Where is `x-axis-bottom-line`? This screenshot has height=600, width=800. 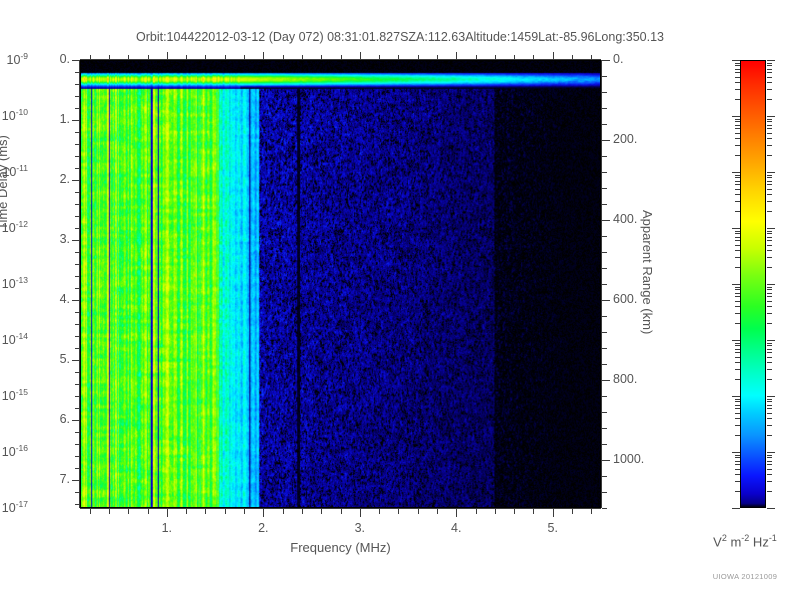
x-axis-bottom-line is located at coordinates (340, 508).